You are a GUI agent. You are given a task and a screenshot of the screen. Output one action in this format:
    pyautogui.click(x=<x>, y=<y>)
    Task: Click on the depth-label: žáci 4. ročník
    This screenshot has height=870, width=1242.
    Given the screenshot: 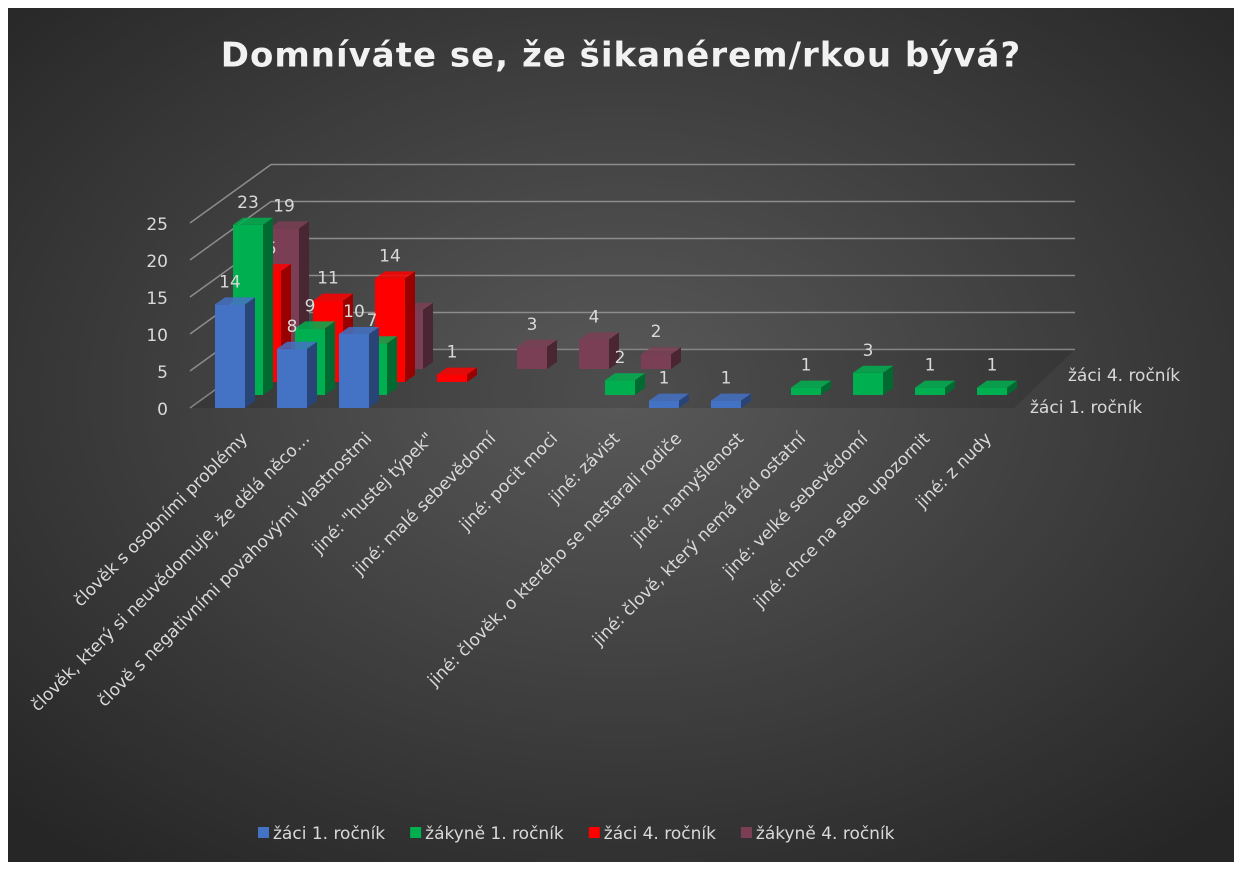 What is the action you would take?
    pyautogui.click(x=1124, y=376)
    